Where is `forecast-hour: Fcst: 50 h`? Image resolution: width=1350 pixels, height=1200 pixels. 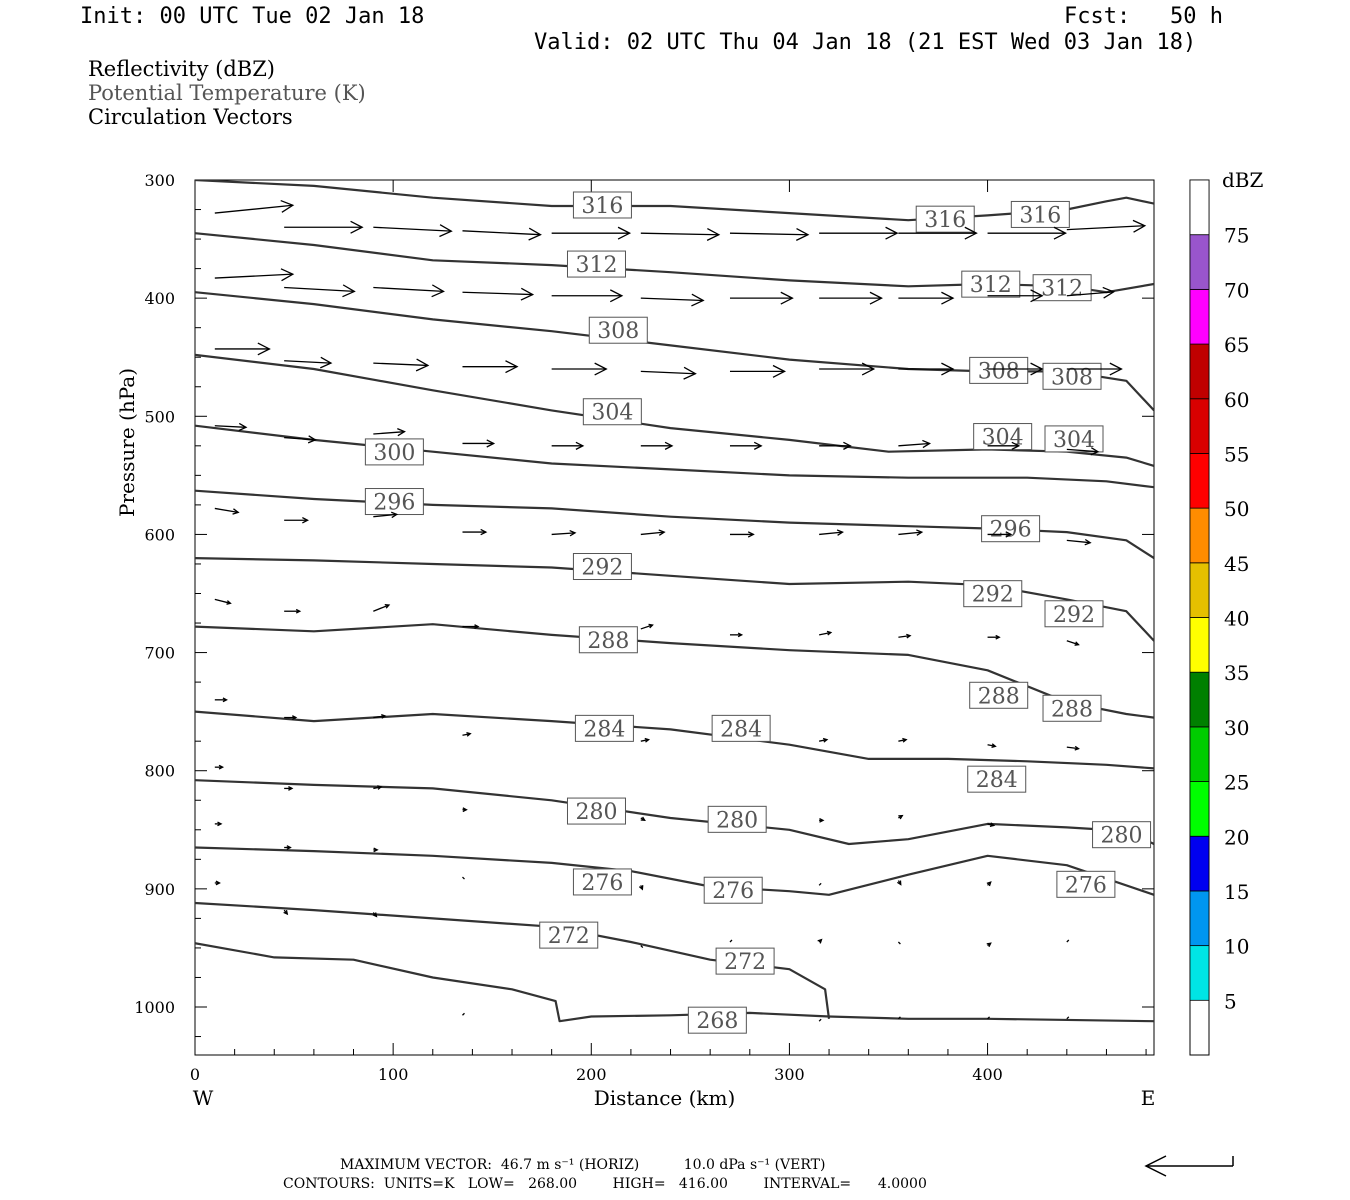
forecast-hour: Fcst: 50 h is located at coordinates (1143, 16).